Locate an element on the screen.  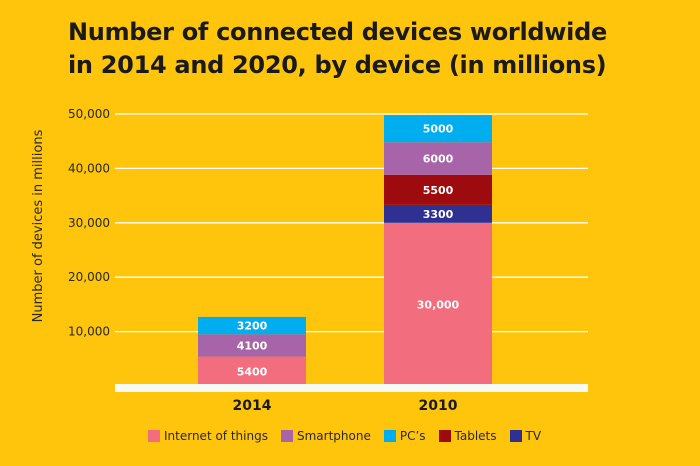
legend-label: Tablets is located at coordinates (475, 436).